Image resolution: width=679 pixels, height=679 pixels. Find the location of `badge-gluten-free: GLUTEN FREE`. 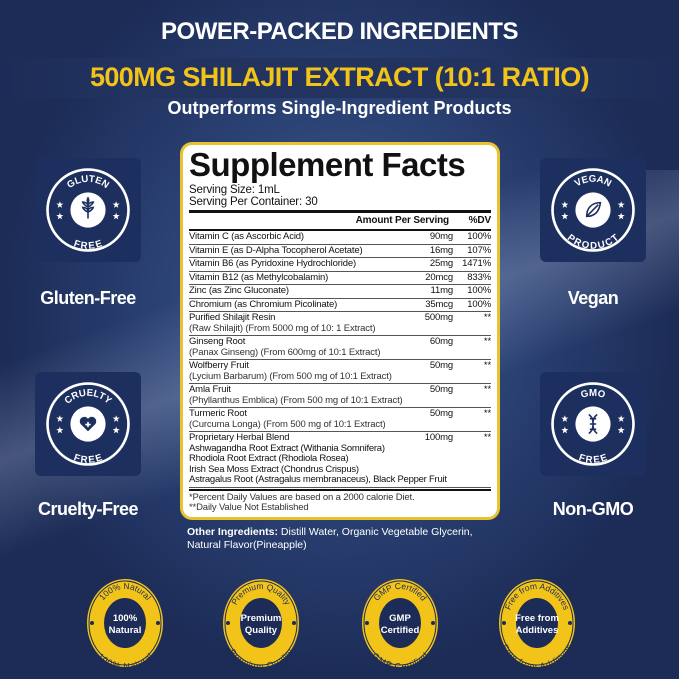

badge-gluten-free: GLUTEN FREE is located at coordinates (88, 210).